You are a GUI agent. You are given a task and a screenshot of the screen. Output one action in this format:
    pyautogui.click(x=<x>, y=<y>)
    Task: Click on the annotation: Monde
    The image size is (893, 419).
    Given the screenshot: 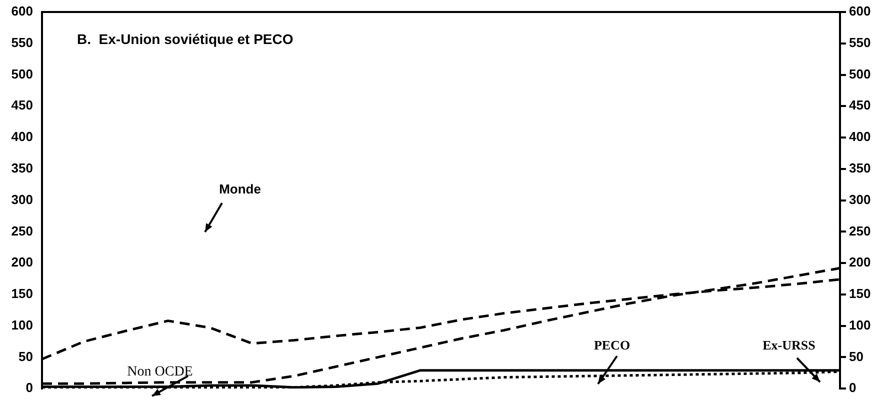 What is the action you would take?
    pyautogui.click(x=240, y=189)
    